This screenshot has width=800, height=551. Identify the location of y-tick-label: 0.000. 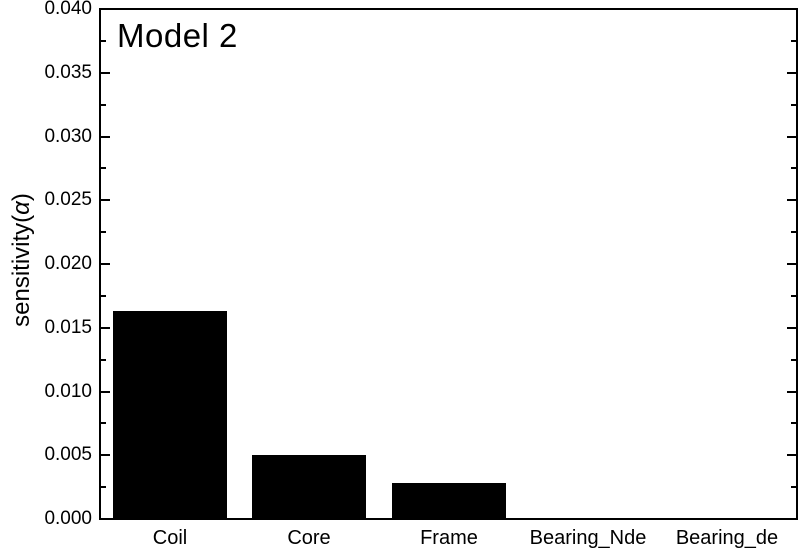
(68, 518).